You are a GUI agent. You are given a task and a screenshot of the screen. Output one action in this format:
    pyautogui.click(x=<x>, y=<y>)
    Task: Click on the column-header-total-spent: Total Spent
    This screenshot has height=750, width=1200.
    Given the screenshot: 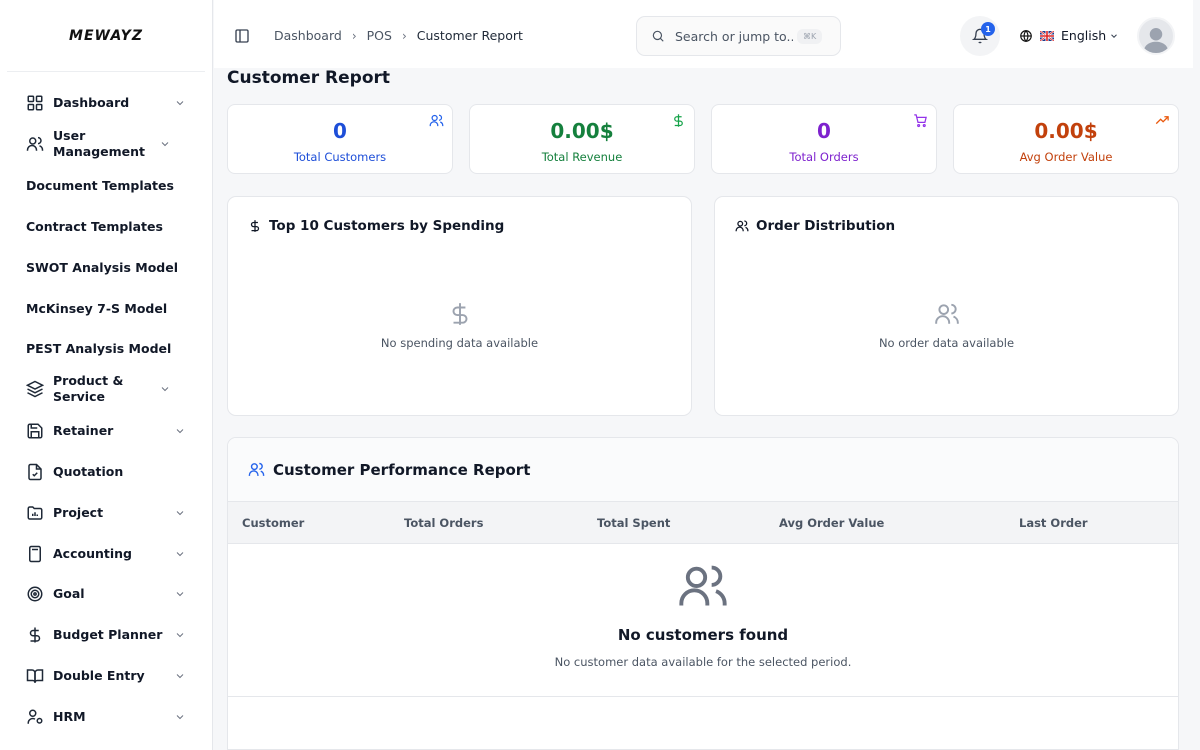 What is the action you would take?
    pyautogui.click(x=634, y=523)
    